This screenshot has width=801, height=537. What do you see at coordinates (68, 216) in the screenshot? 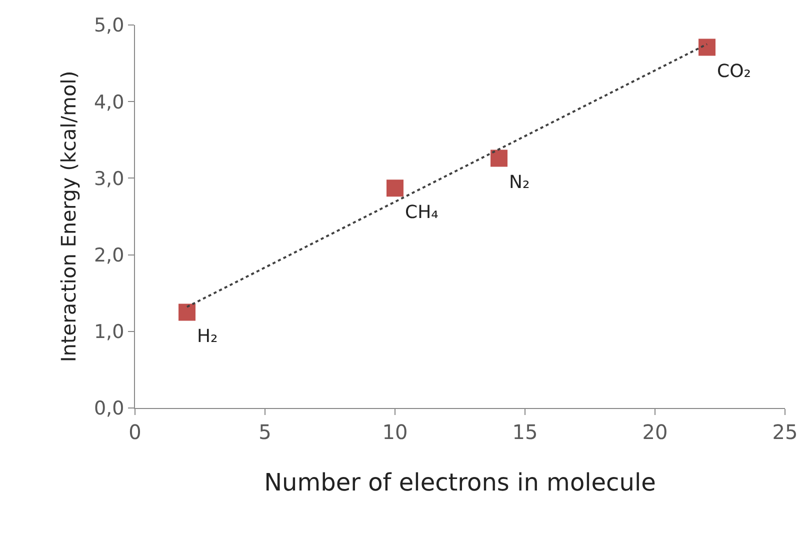
I see `y-axis-title: Interaction Energy (kcal/mol)` at bounding box center [68, 216].